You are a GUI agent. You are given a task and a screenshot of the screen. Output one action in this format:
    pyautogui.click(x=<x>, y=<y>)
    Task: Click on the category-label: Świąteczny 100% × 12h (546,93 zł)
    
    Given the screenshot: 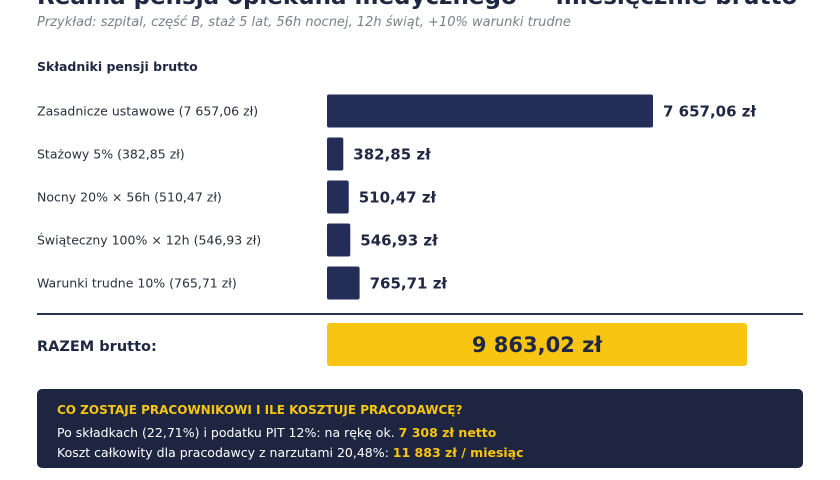 What is the action you would take?
    pyautogui.click(x=149, y=240)
    